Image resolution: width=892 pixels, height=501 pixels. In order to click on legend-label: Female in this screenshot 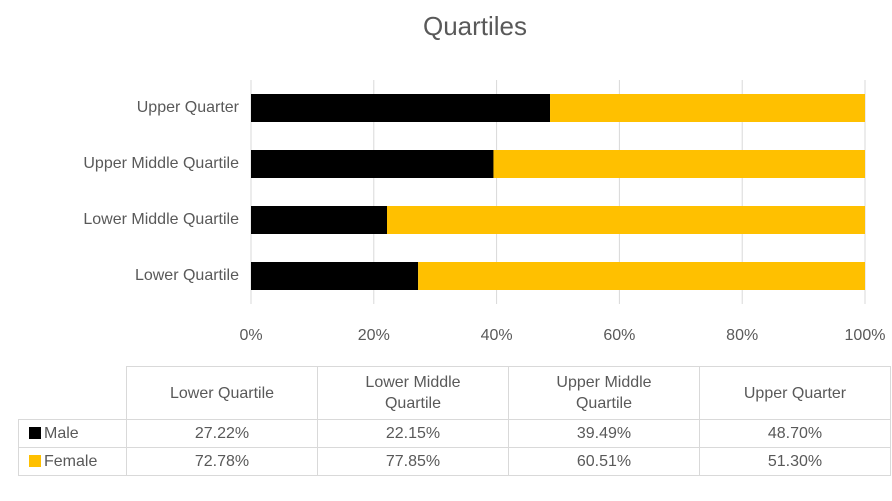, I will do `click(71, 461)`.